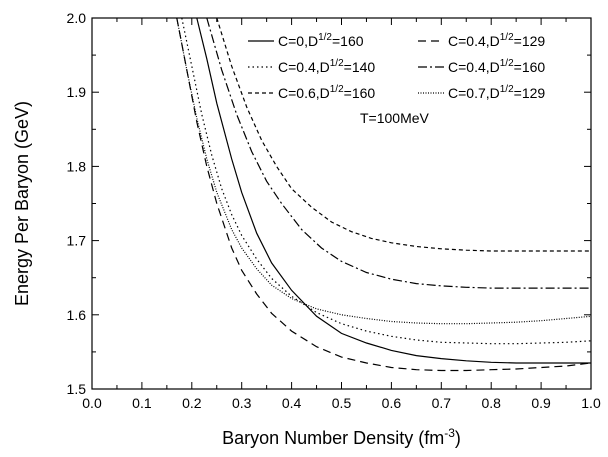 This screenshot has height=457, width=608. I want to click on x-tick-label: 0.8, so click(491, 403).